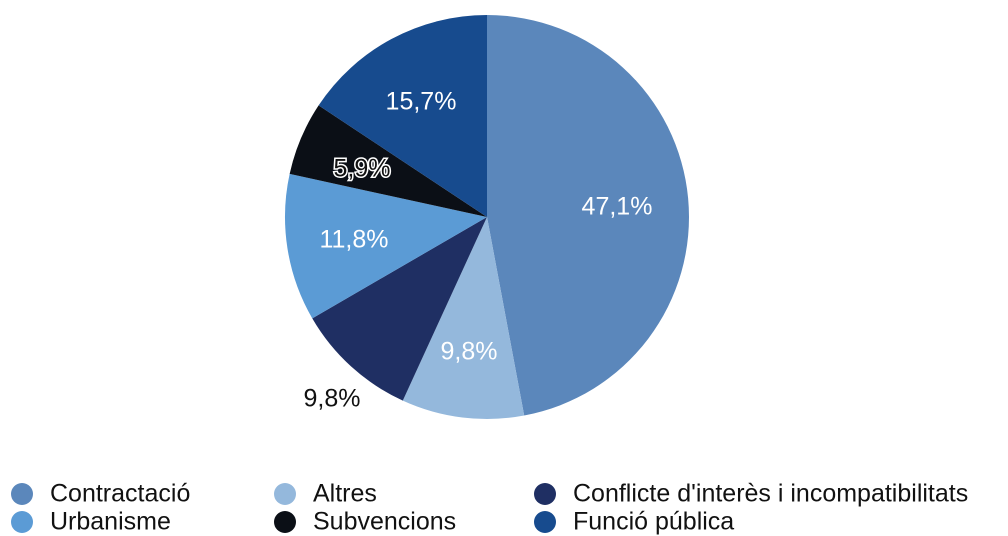 This screenshot has height=536, width=1008. Describe the element at coordinates (353, 240) in the screenshot. I see `data-label: 11,8%` at that location.